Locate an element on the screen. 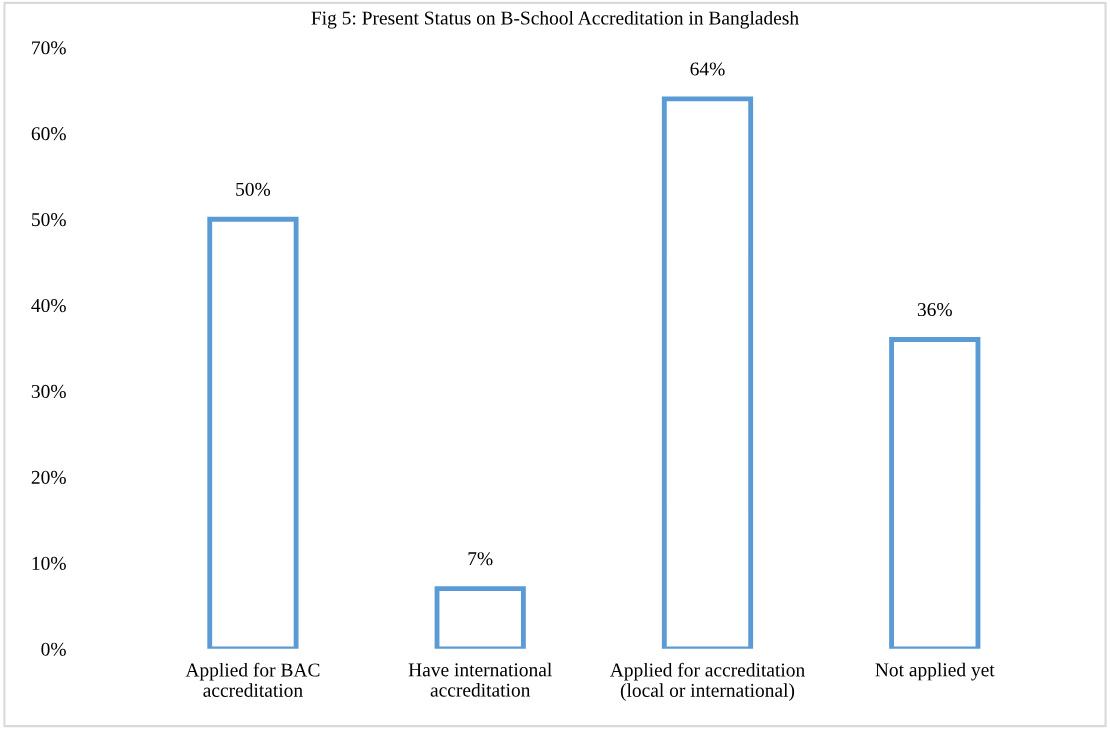 The image size is (1110, 729). data-label: 7% is located at coordinates (480, 559).